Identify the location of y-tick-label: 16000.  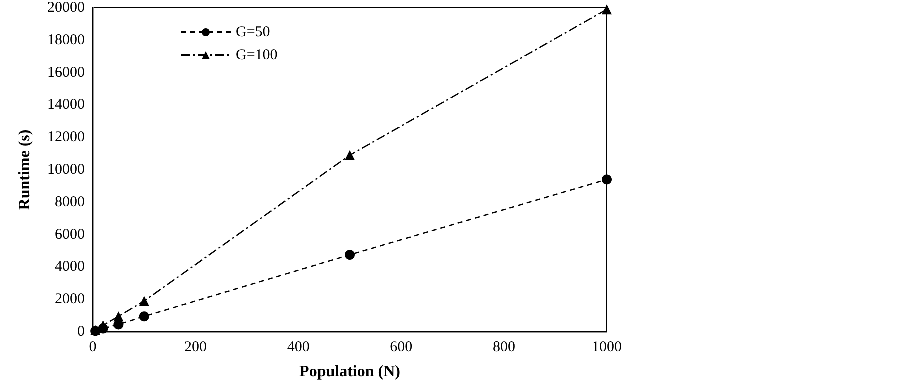
(66, 72).